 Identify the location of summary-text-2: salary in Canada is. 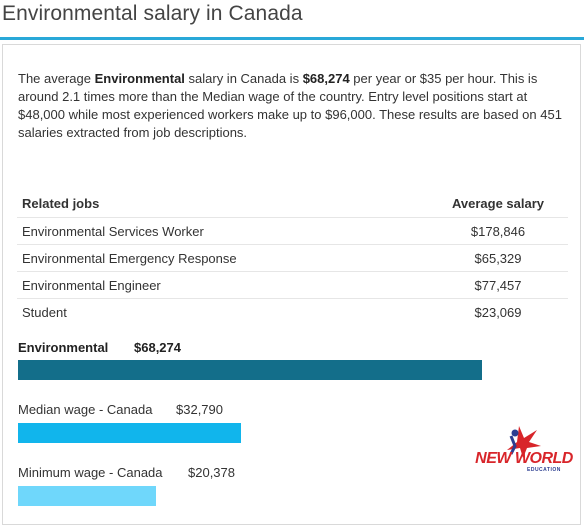
(243, 78).